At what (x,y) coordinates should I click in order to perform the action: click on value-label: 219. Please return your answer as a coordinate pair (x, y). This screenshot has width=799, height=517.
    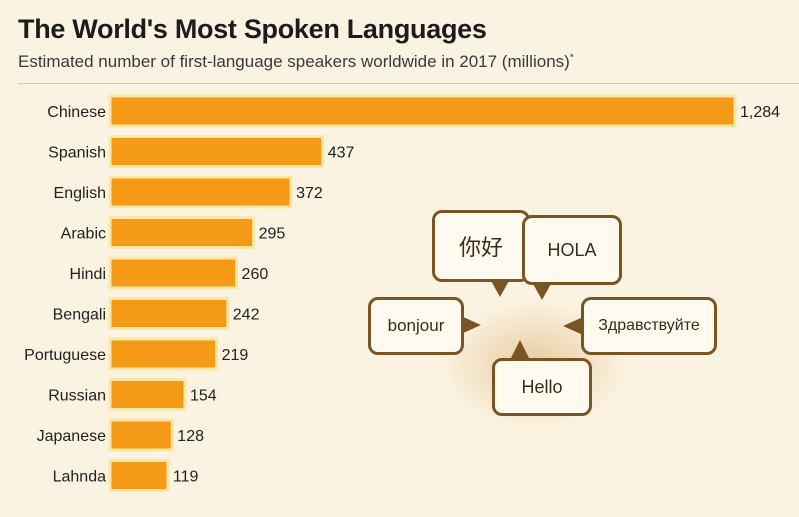
    Looking at the image, I should click on (235, 355).